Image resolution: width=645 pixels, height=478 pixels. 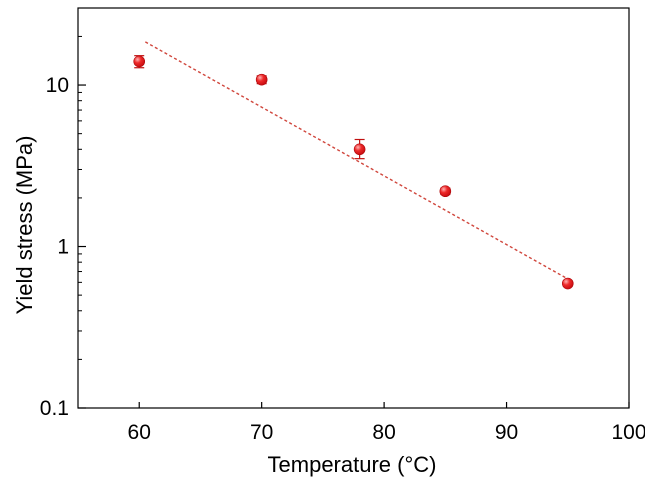 I want to click on x-axis-label: Temperature (°C), so click(x=352, y=464).